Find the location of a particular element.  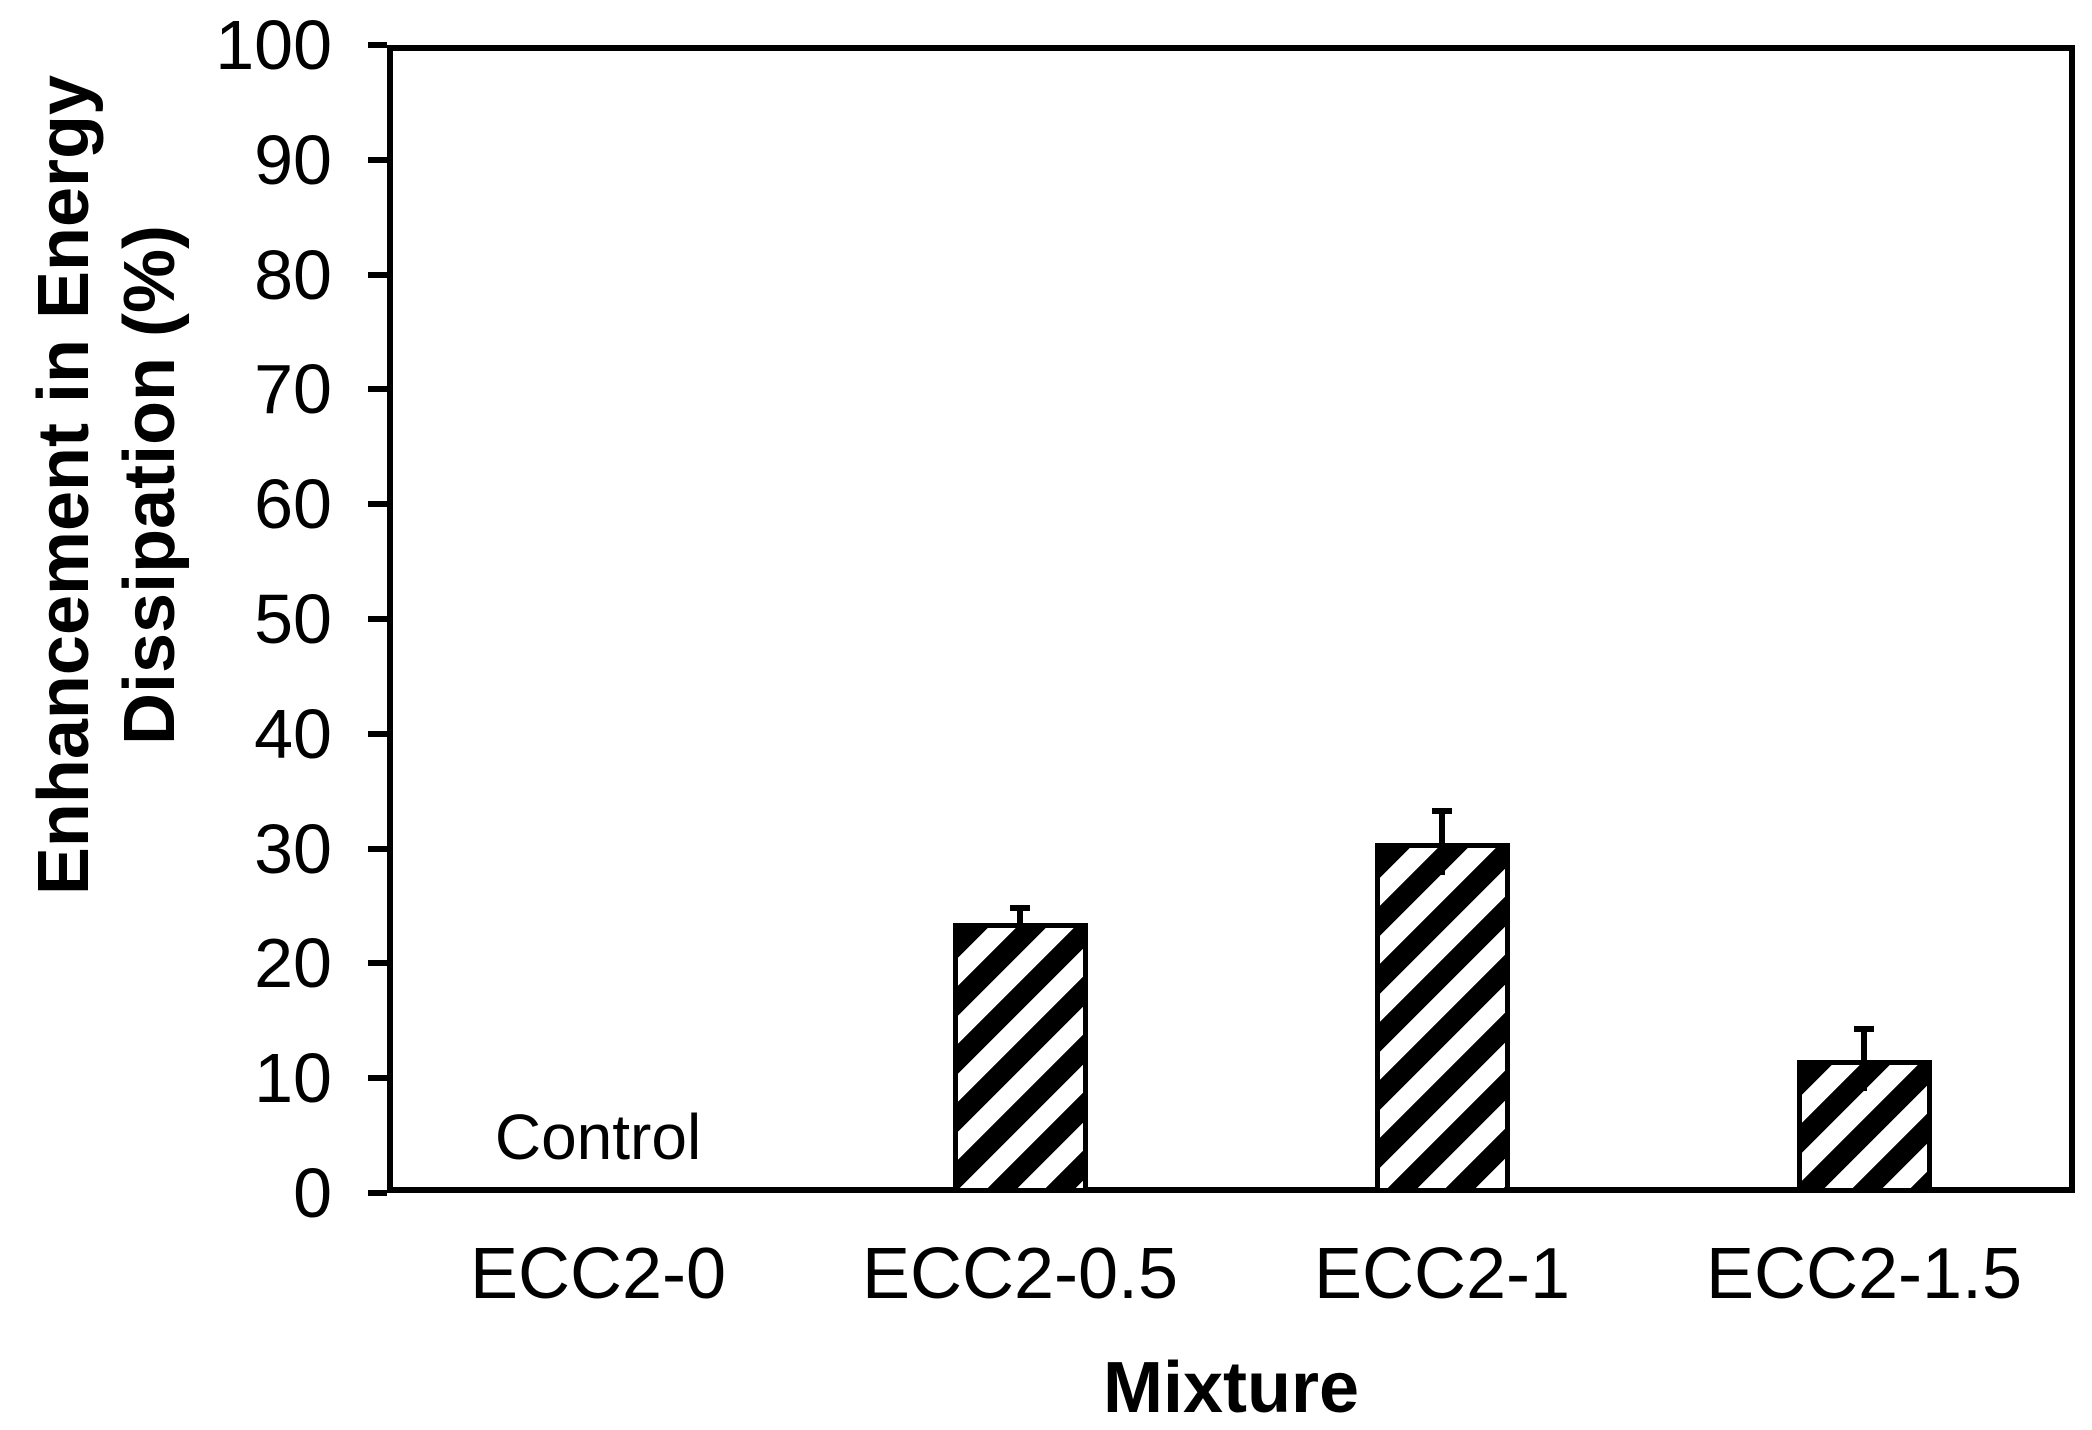

y-axis-title-line-2: Dissipation (%) is located at coordinates (150, 485).